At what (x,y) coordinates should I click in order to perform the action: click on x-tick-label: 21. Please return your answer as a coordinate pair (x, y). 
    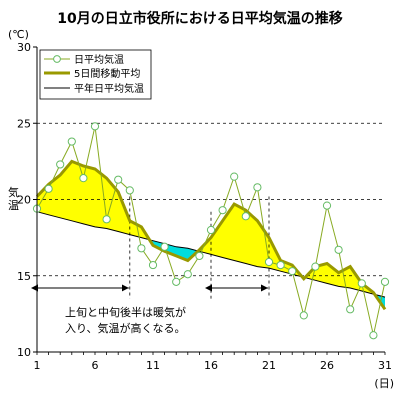
    Looking at the image, I should click on (269, 365).